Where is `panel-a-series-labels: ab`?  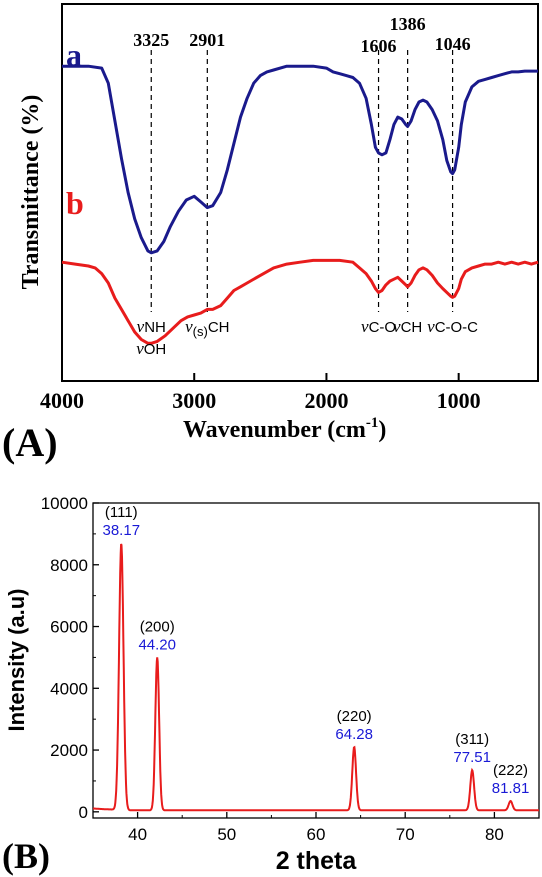 panel-a-series-labels: ab is located at coordinates (75, 129).